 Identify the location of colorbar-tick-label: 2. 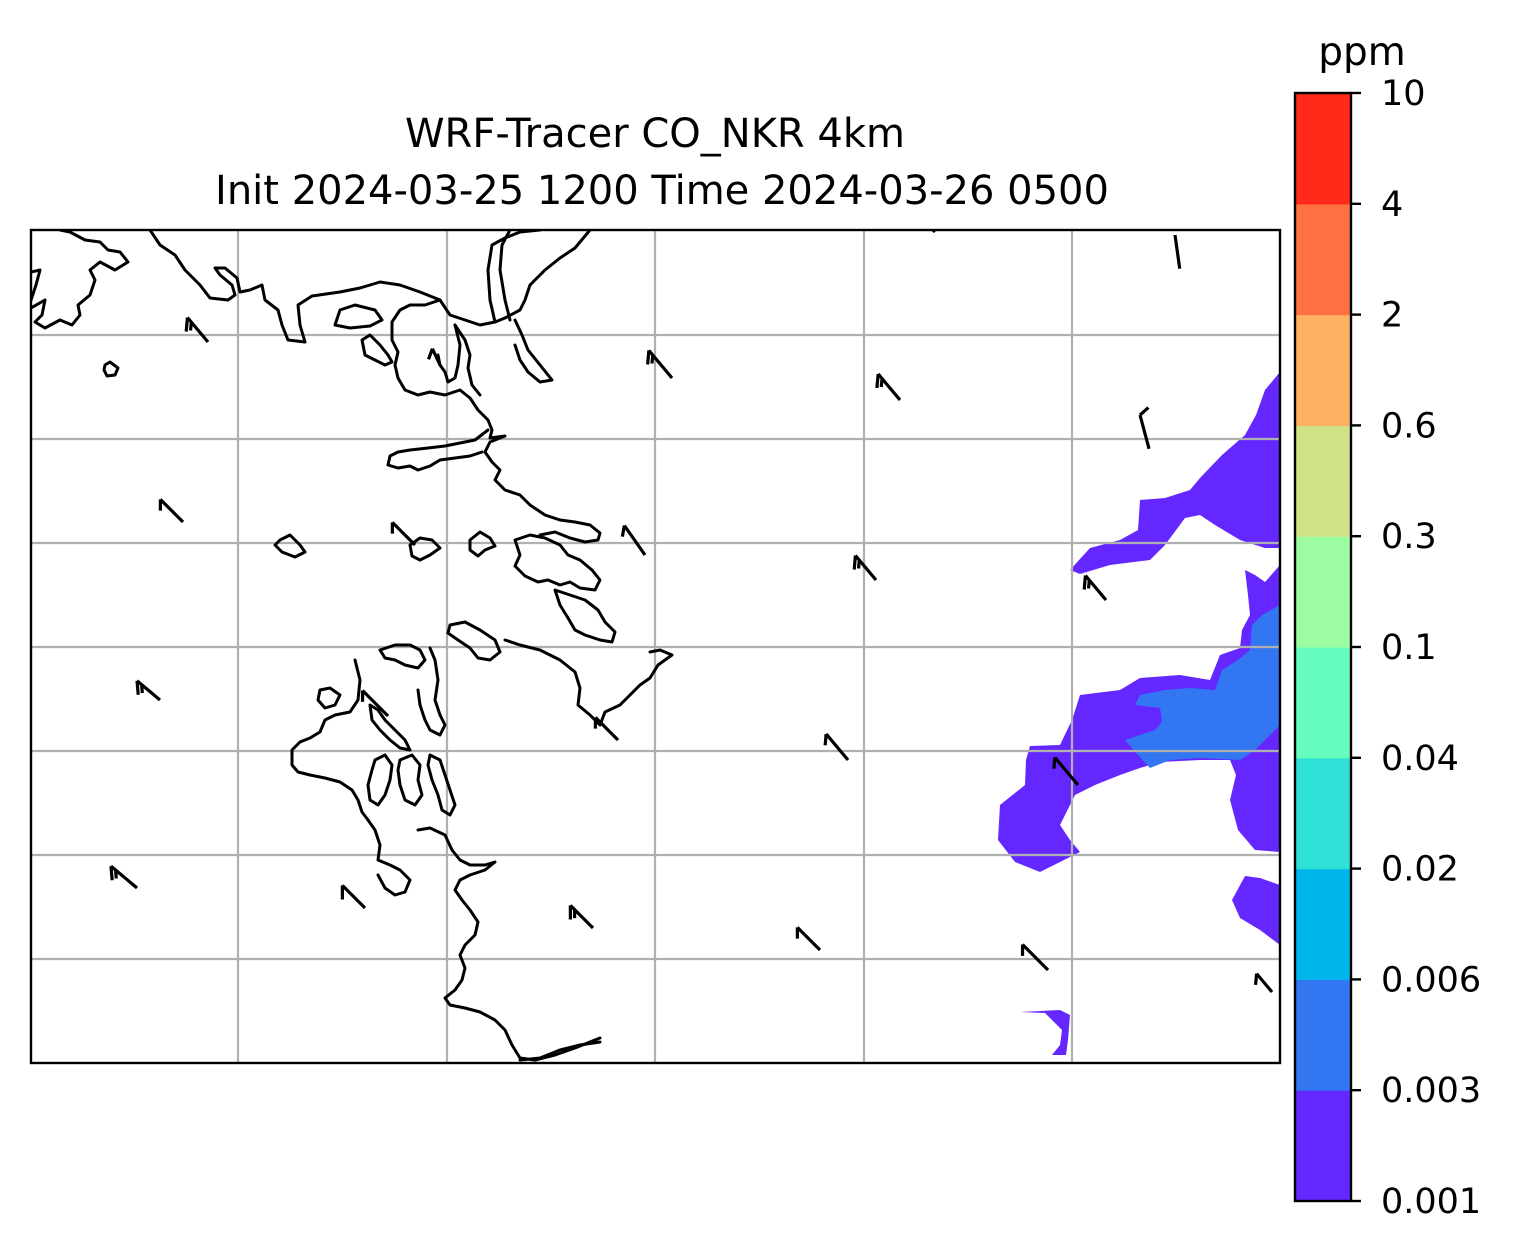
(1392, 316).